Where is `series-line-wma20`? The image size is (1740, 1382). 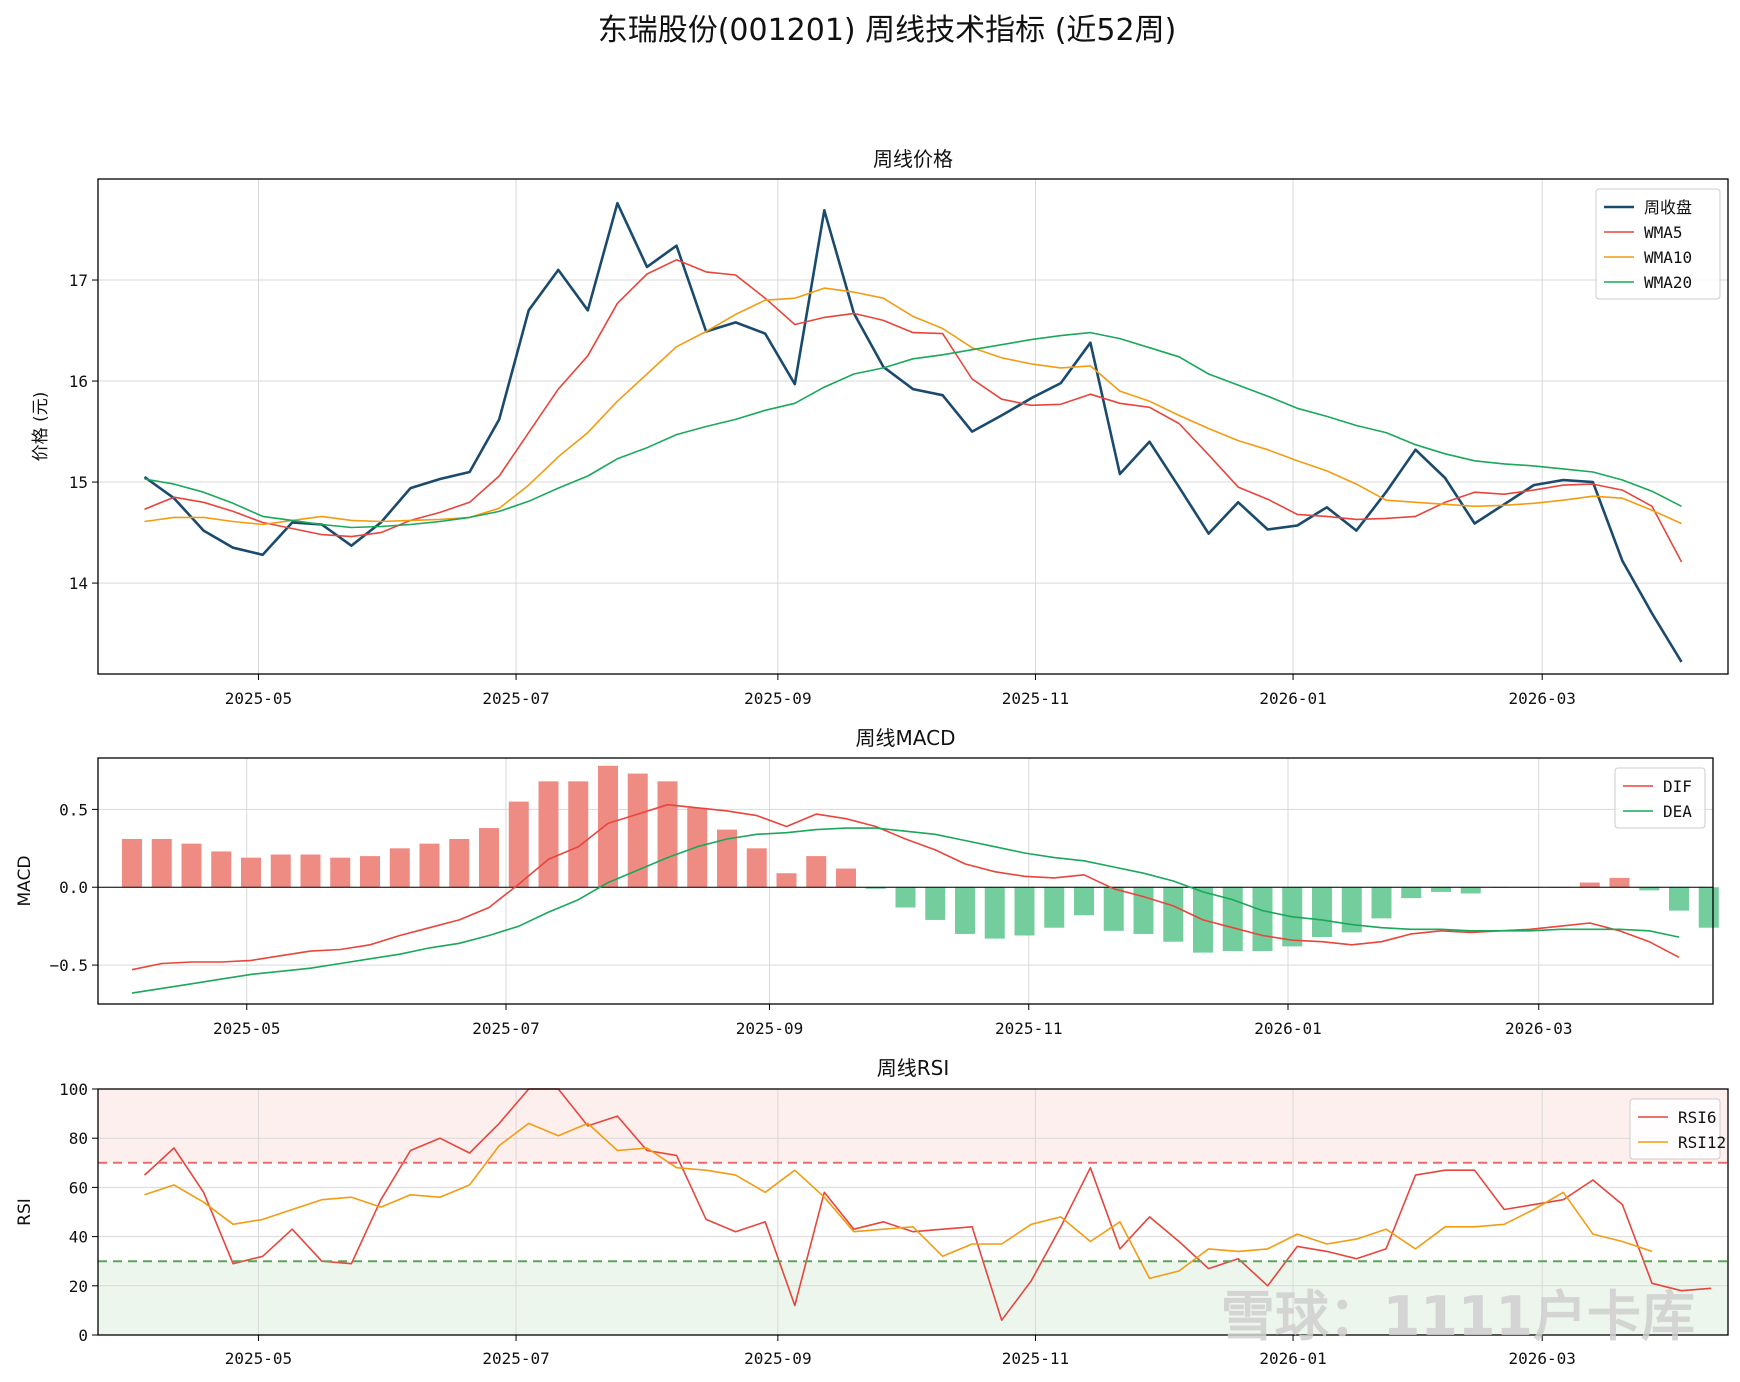
series-line-wma20 is located at coordinates (913, 430).